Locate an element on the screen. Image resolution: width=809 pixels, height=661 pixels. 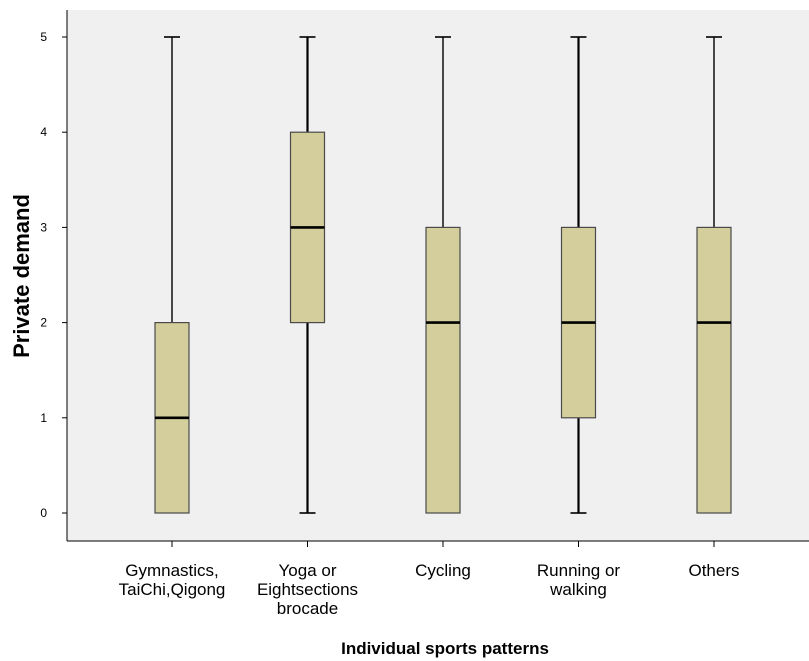
x-category-label-line: Eightsections is located at coordinates (307, 589).